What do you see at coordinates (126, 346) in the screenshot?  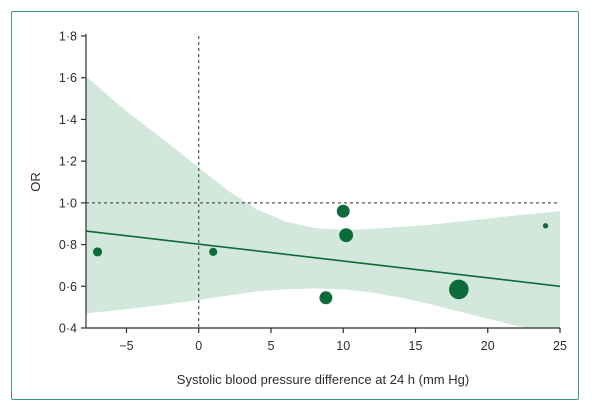 I see `x-tick-label: −5` at bounding box center [126, 346].